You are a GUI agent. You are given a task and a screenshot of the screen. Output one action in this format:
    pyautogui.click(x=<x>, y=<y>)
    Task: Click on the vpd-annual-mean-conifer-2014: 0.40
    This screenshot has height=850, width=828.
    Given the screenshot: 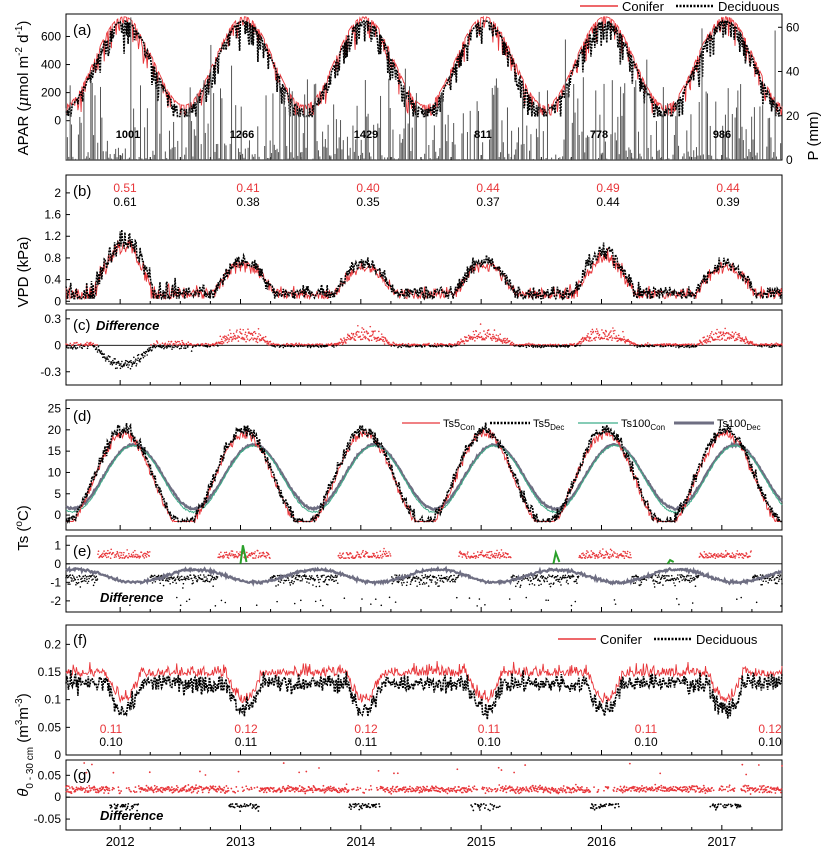 What is the action you would take?
    pyautogui.click(x=368, y=188)
    